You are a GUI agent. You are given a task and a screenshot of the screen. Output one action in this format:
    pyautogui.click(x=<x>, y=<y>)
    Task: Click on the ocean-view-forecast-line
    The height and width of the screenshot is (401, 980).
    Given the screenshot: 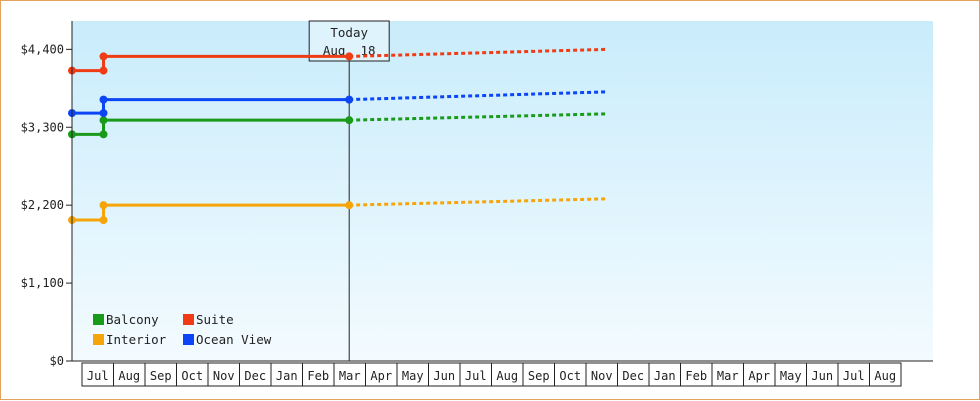 What is the action you would take?
    pyautogui.click(x=478, y=96)
    